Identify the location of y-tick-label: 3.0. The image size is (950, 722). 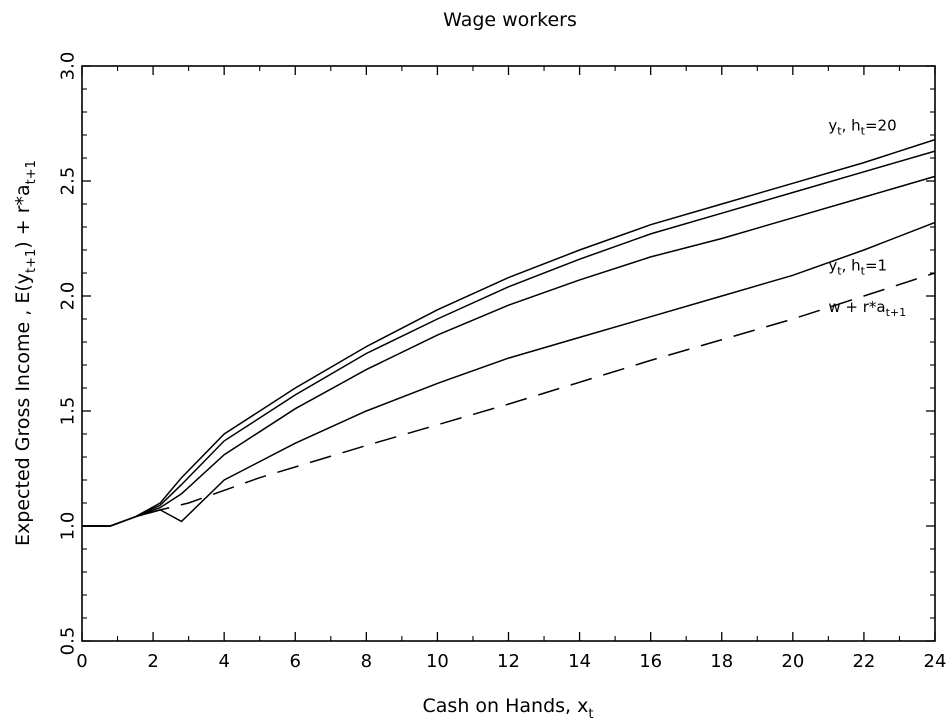
(68, 66).